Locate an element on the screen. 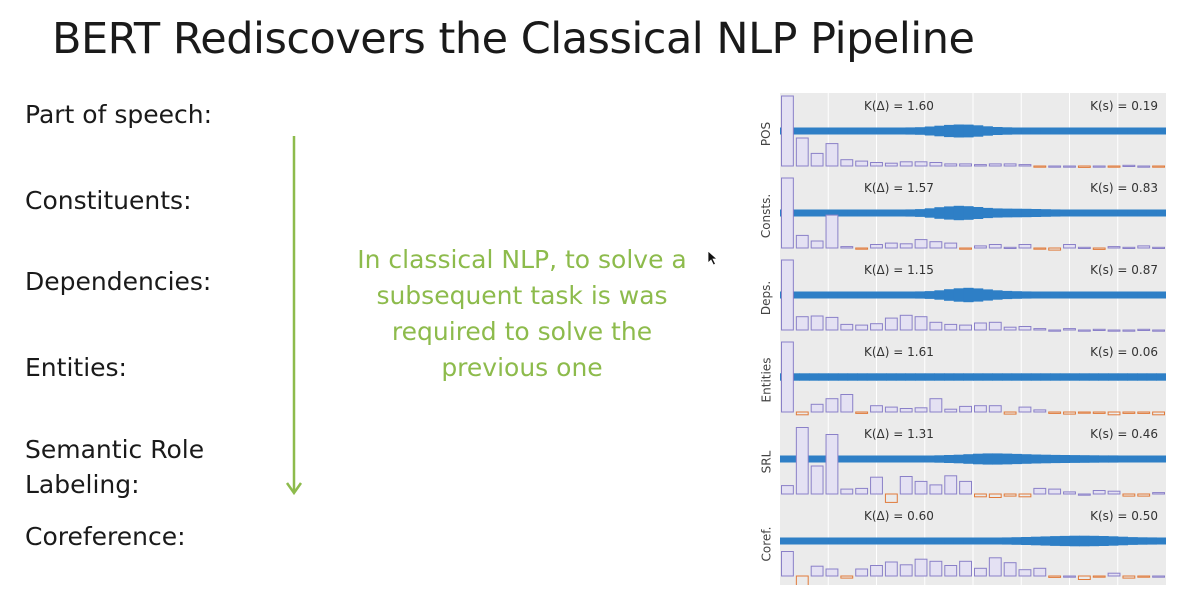 This screenshot has width=1180, height=596. panel-pos: POS K(Δ) = 1.60 K(s) = 0.19 is located at coordinates (961, 134).